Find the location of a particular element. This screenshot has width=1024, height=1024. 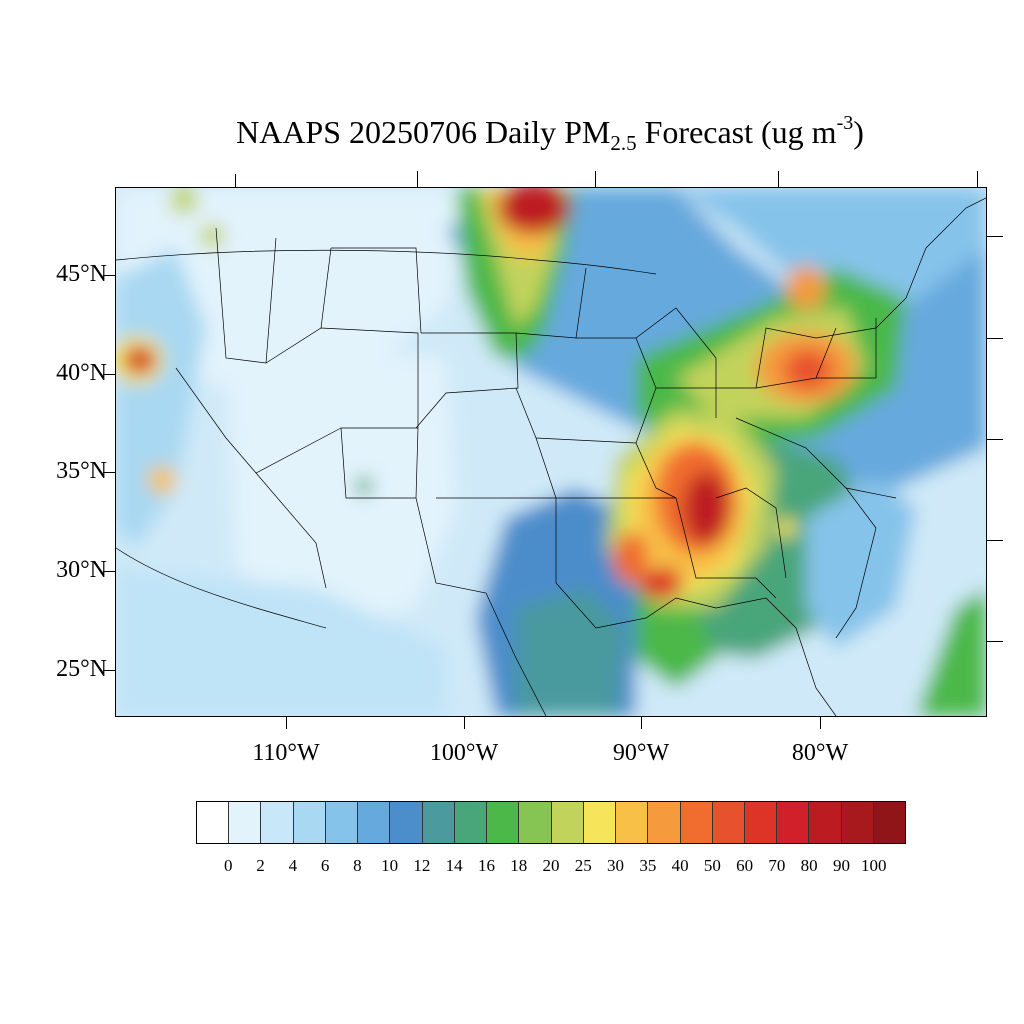

lon-label-110w: 110°W is located at coordinates (286, 753).